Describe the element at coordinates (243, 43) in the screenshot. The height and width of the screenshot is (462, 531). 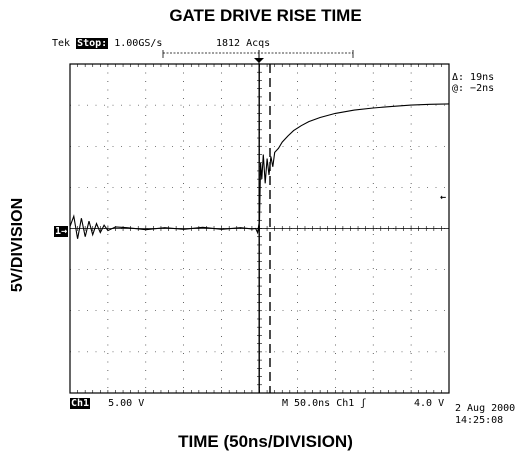
I see `scope-acquisitions: 1812 Acqs` at that location.